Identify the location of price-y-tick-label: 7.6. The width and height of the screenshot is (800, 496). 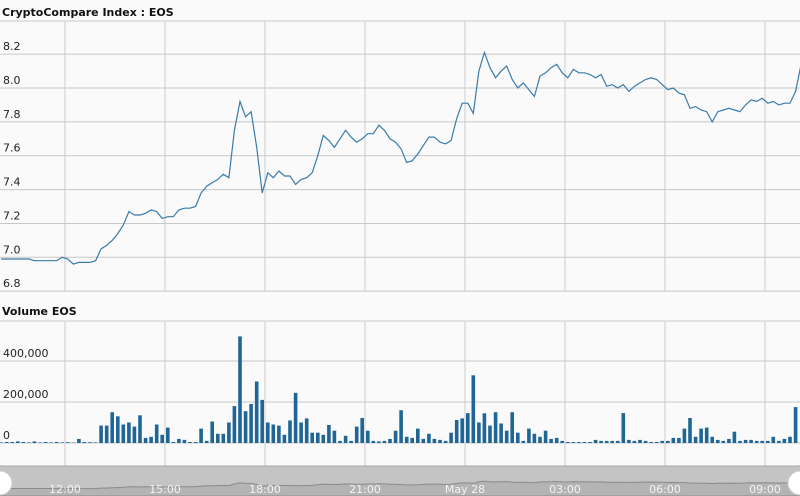
(12, 148).